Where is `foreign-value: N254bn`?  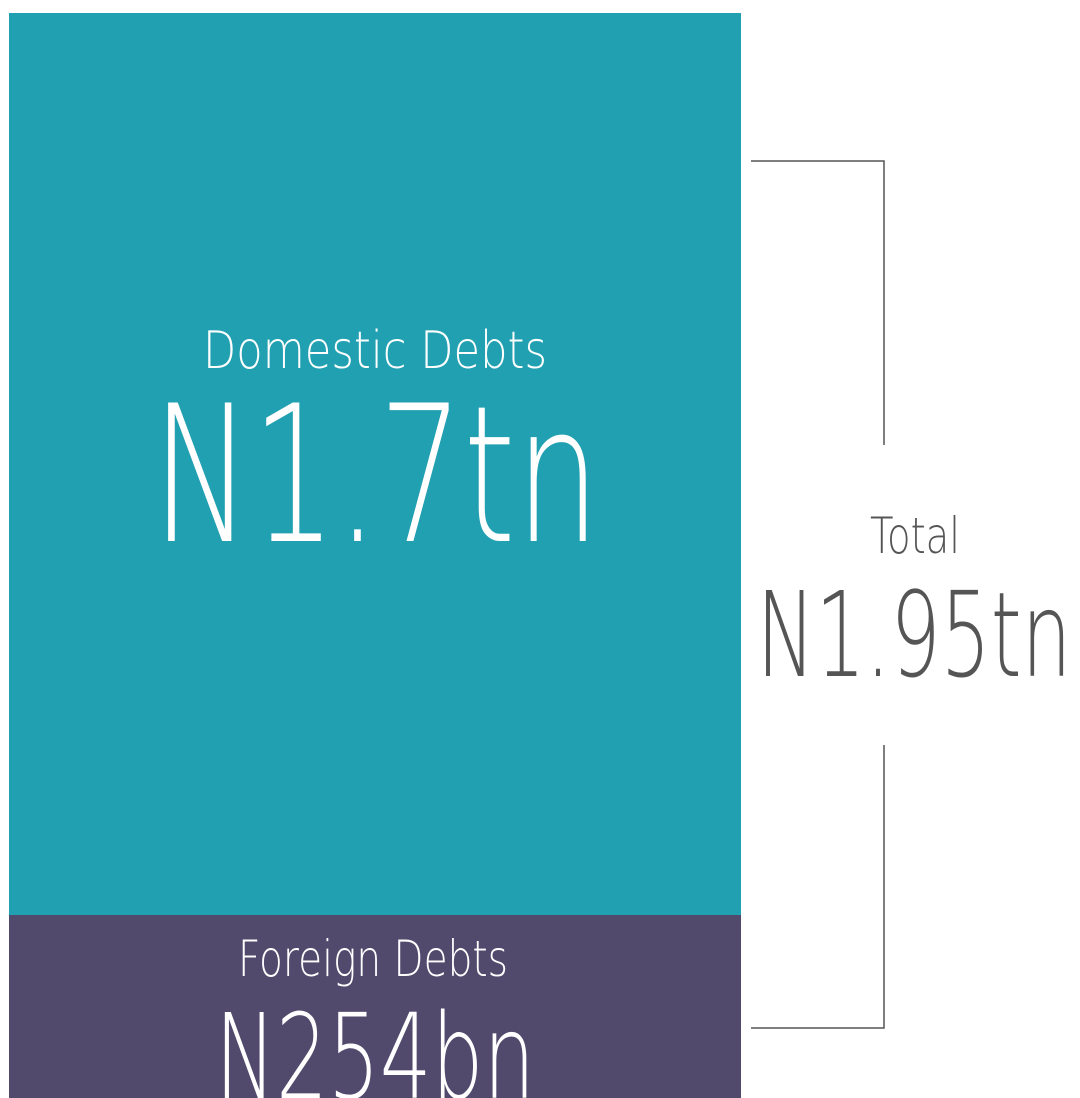 foreign-value: N254bn is located at coordinates (375, 1043).